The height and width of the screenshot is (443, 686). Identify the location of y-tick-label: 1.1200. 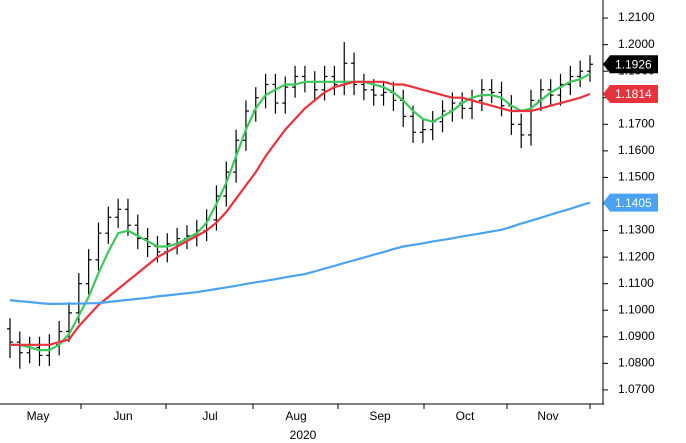
(636, 256).